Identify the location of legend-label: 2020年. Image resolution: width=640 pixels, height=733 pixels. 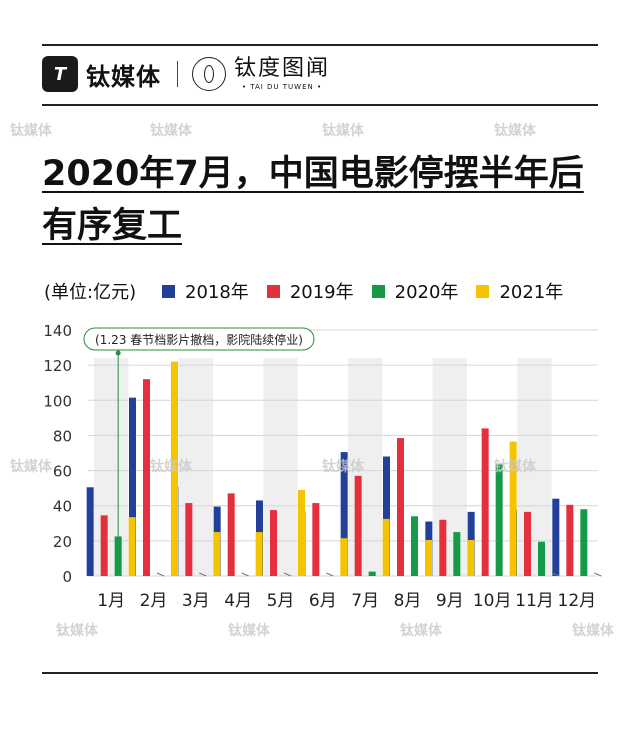
(426, 292).